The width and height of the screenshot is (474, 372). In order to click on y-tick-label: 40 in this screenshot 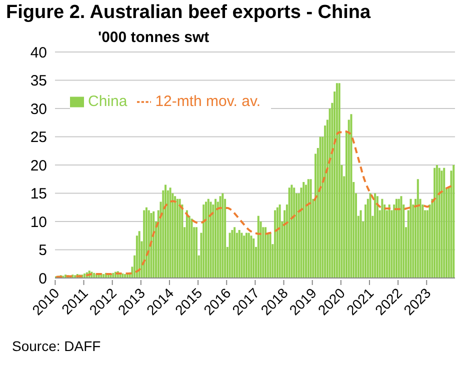, I will do `click(38, 53)`.